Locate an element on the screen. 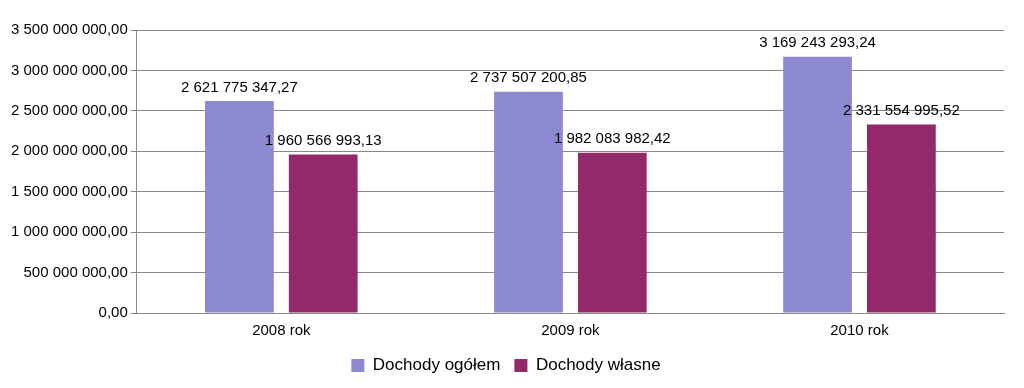  y-tick-label: 3 000 000 000,00 is located at coordinates (69, 69).